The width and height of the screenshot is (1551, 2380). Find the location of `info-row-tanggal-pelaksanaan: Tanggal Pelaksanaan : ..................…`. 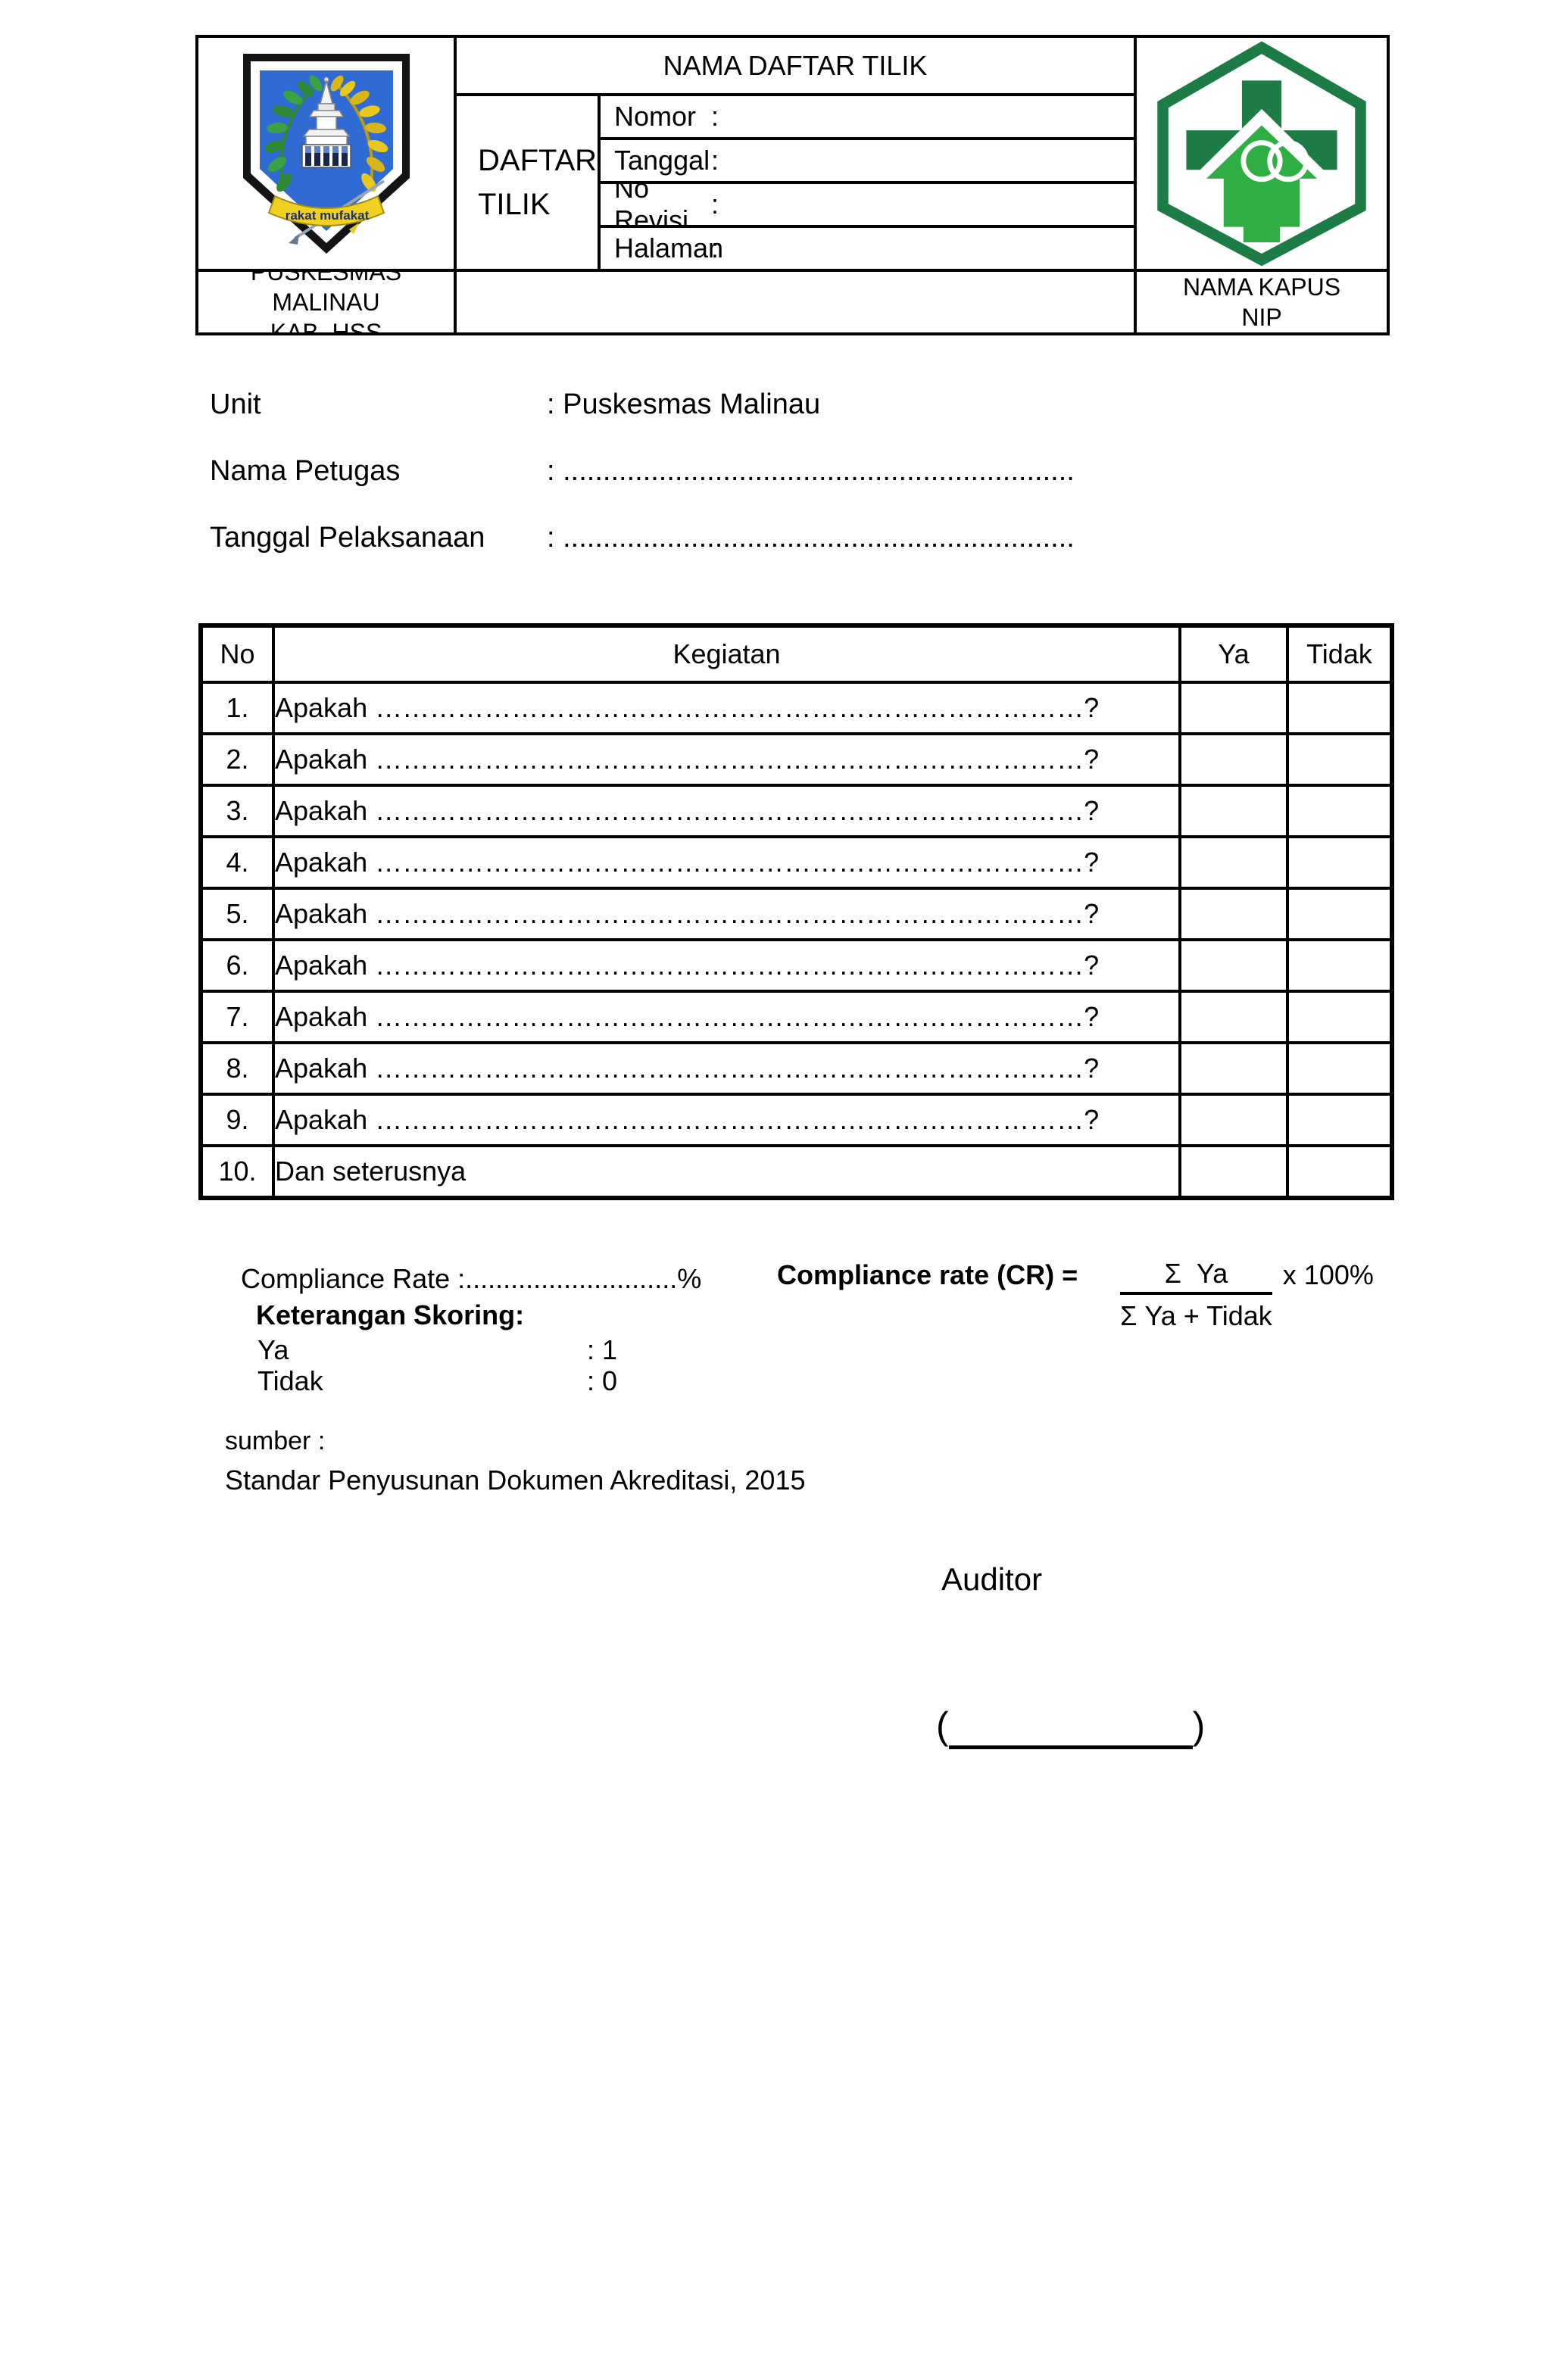

info-row-tanggal-pelaksanaan: Tanggal Pelaksanaan : ..................… is located at coordinates (687, 537).